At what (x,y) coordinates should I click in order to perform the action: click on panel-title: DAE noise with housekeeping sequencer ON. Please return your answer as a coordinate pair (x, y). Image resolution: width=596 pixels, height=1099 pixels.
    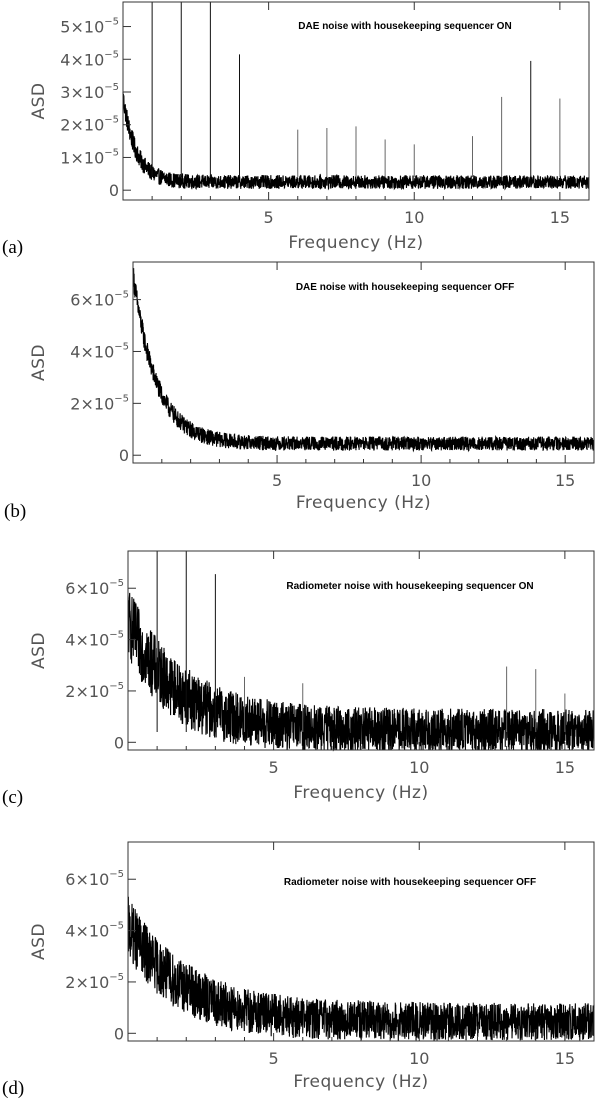
    Looking at the image, I should click on (404, 26).